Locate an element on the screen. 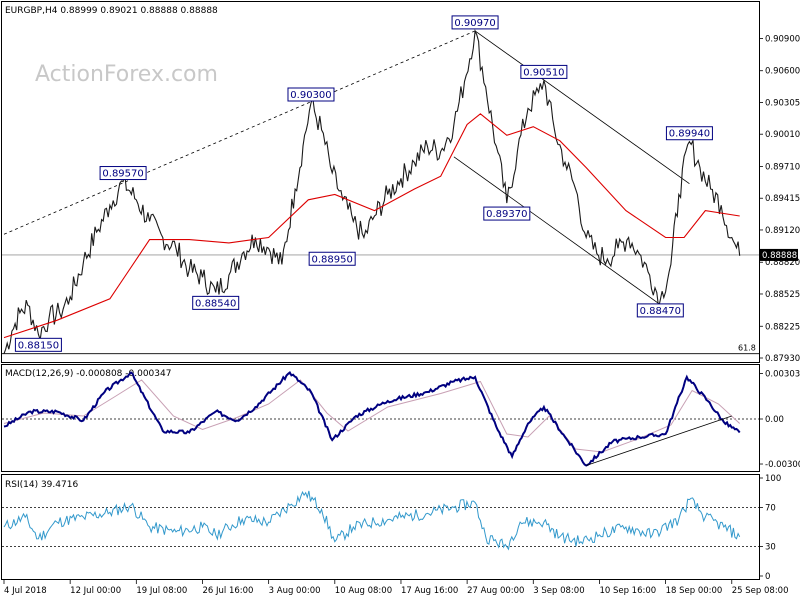 Image resolution: width=800 pixels, height=604 pixels. x-axis-tick-label: 10 Aug 08:00 is located at coordinates (363, 591).